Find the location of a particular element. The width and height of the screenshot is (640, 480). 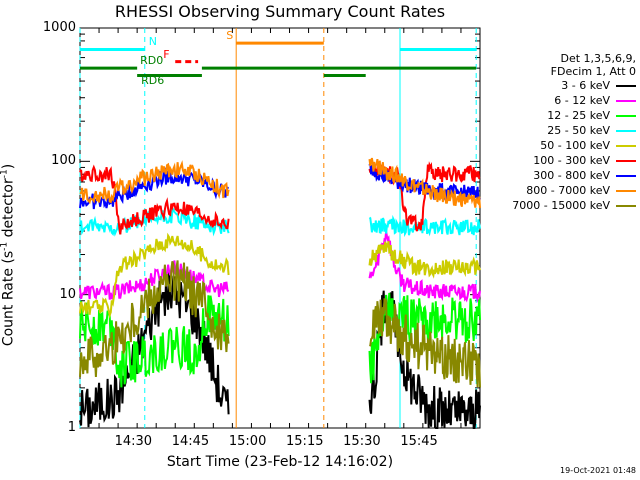

chart-title: RHESSI Observing Summary Count Rates is located at coordinates (280, 11).